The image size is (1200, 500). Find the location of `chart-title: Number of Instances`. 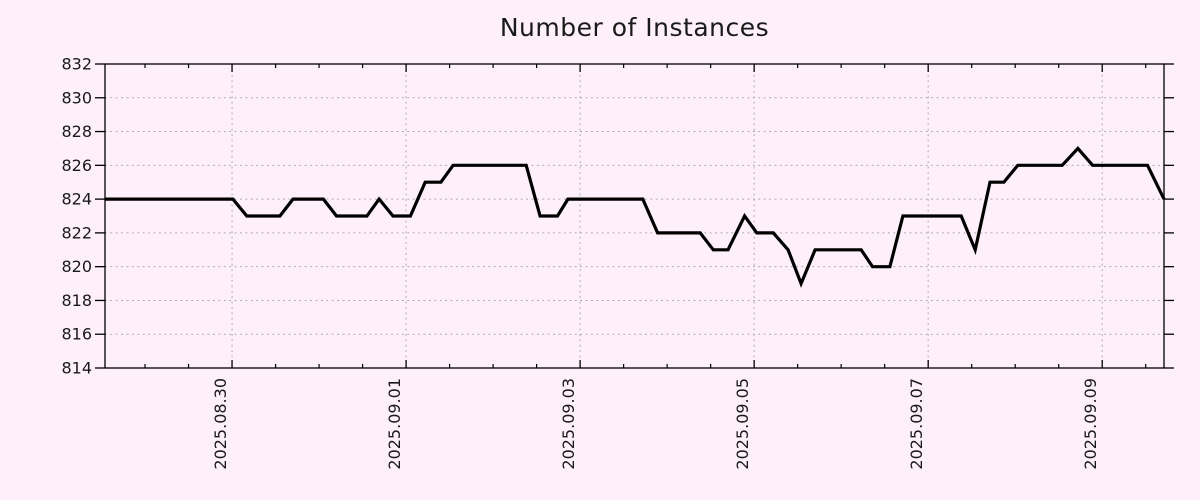

chart-title: Number of Instances is located at coordinates (634, 27).